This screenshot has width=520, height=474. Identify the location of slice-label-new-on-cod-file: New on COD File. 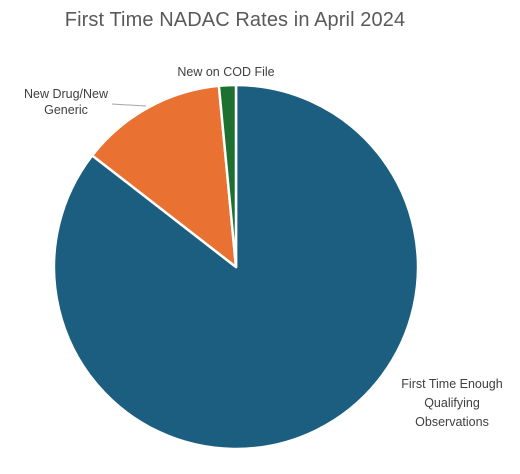
(225, 72).